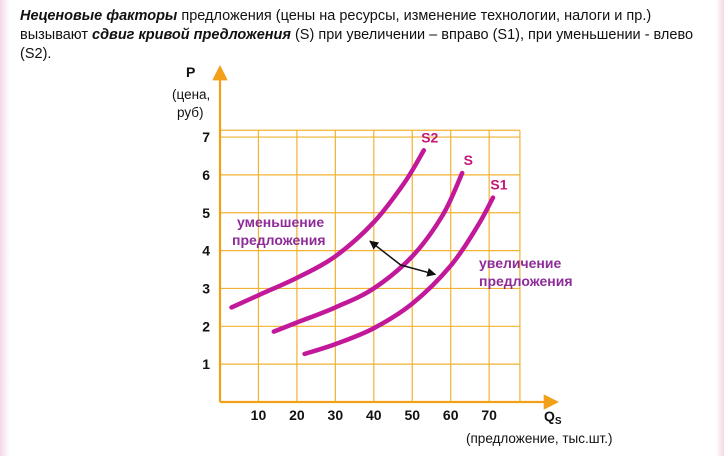 Image resolution: width=724 pixels, height=456 pixels. I want to click on y-axis-subtitle-line2: руб), so click(190, 112).